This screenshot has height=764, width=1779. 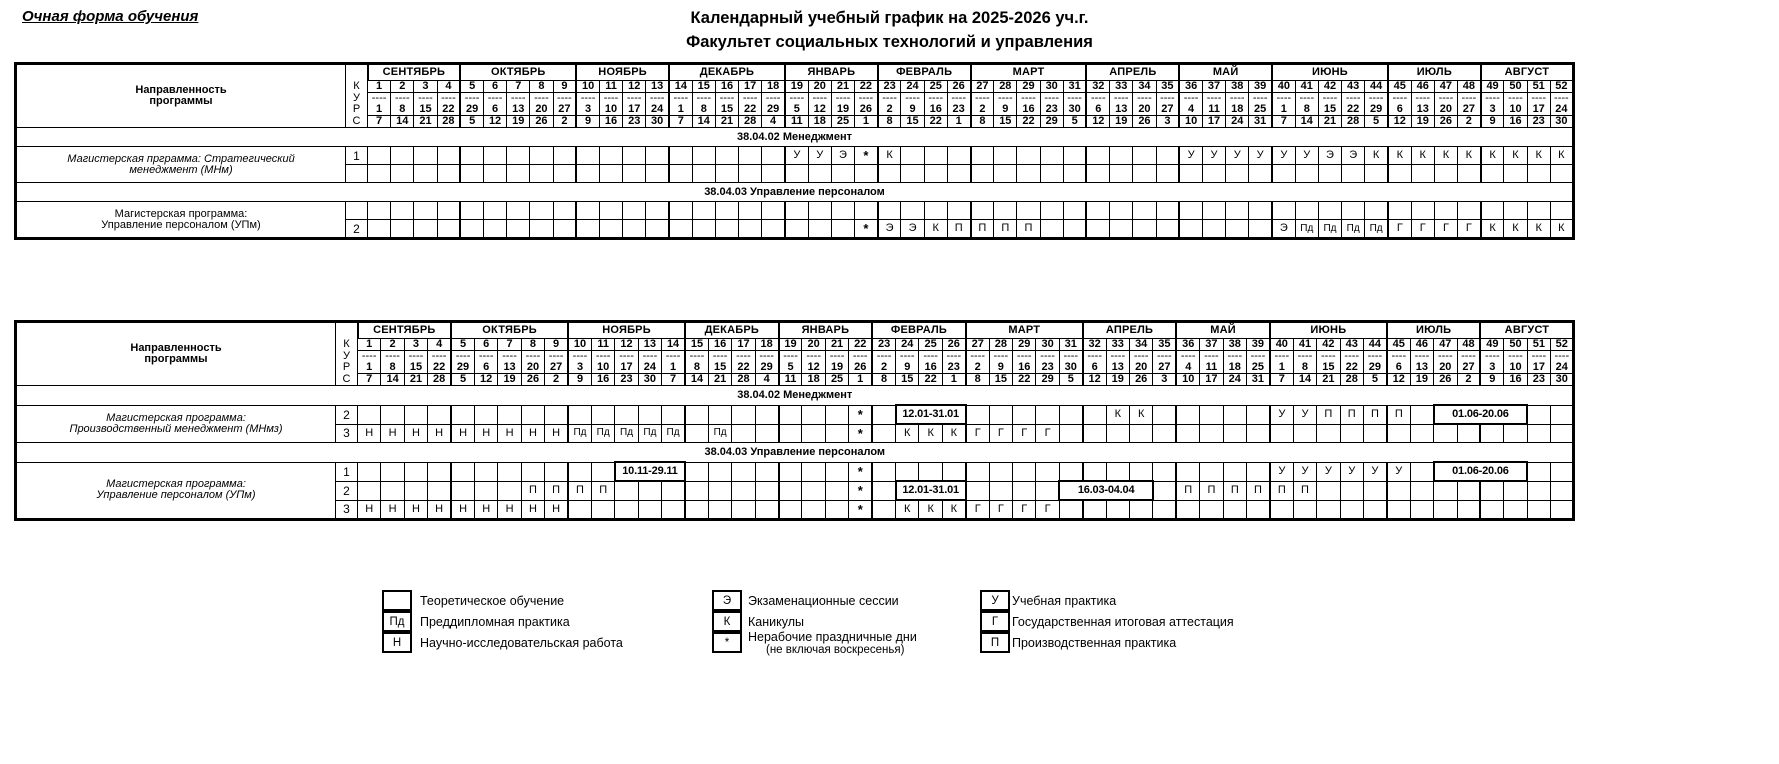 I want to click on week-number: 41, so click(x=1305, y=344).